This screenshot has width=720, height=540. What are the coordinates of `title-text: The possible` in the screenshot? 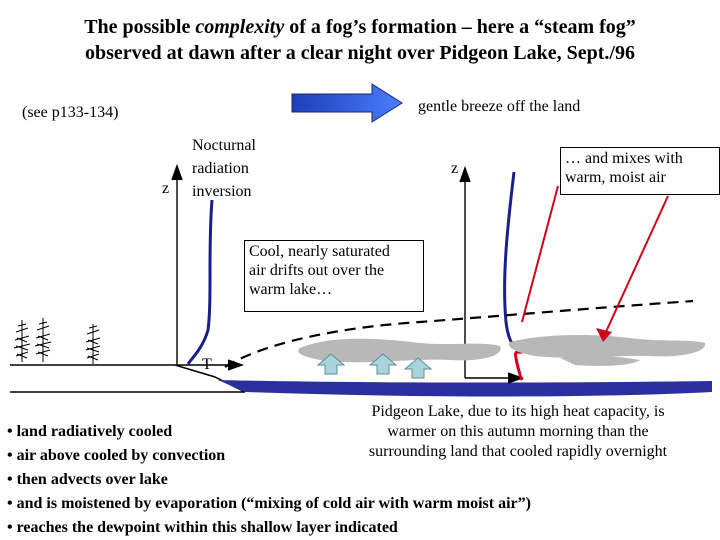 It's located at (140, 27).